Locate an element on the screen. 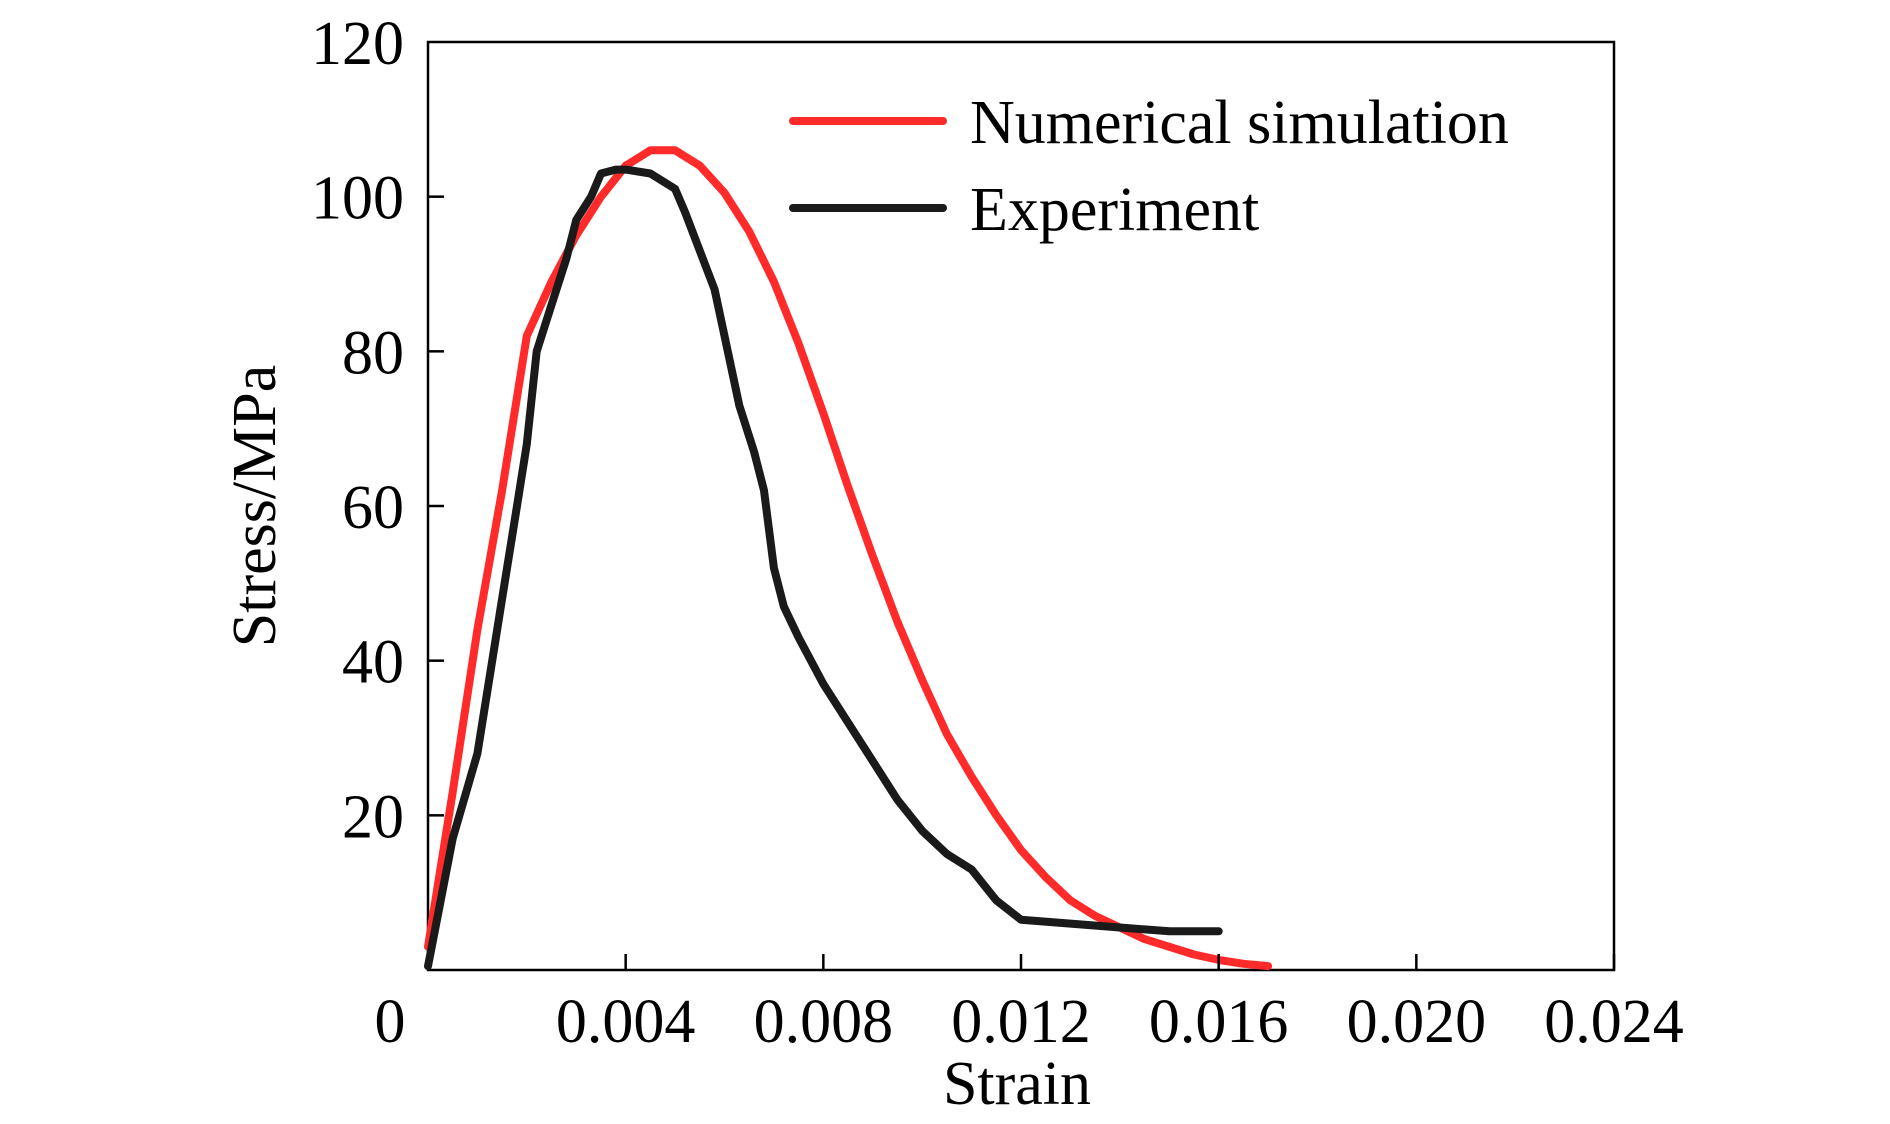  y-axis-title: Stress/MPa is located at coordinates (255, 506).